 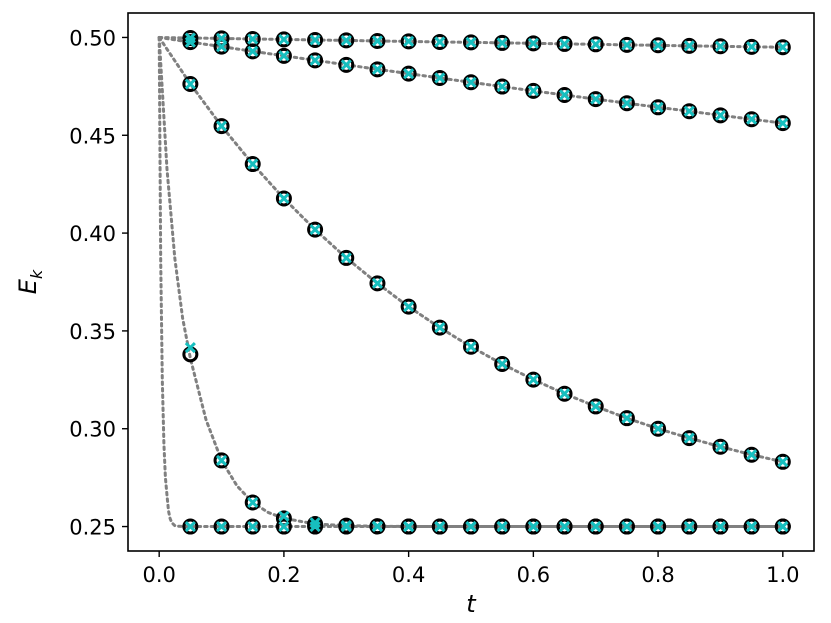 I want to click on y-axis-label: Ek, so click(x=30, y=281).